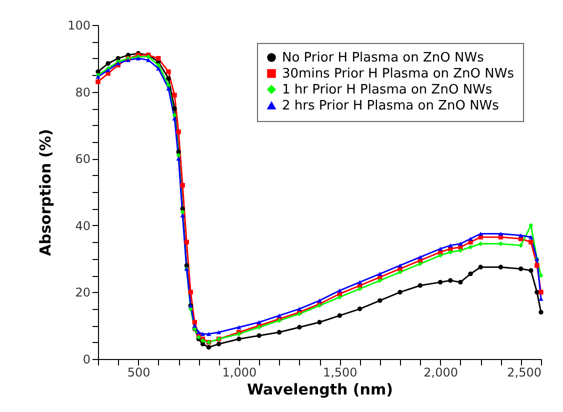 The width and height of the screenshot is (563, 412). Describe the element at coordinates (82, 225) in the screenshot. I see `y-tick-label: 40` at that location.